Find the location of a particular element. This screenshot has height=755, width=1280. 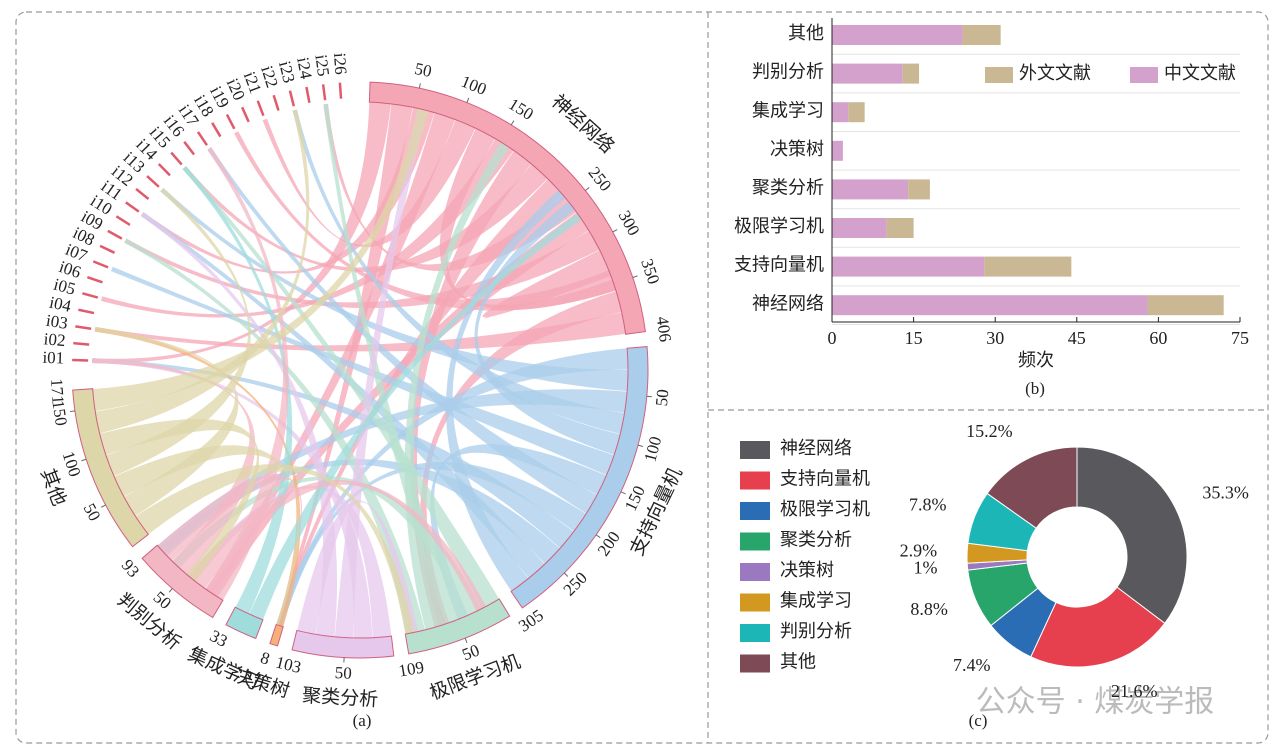

group-total: 103 is located at coordinates (288, 665).